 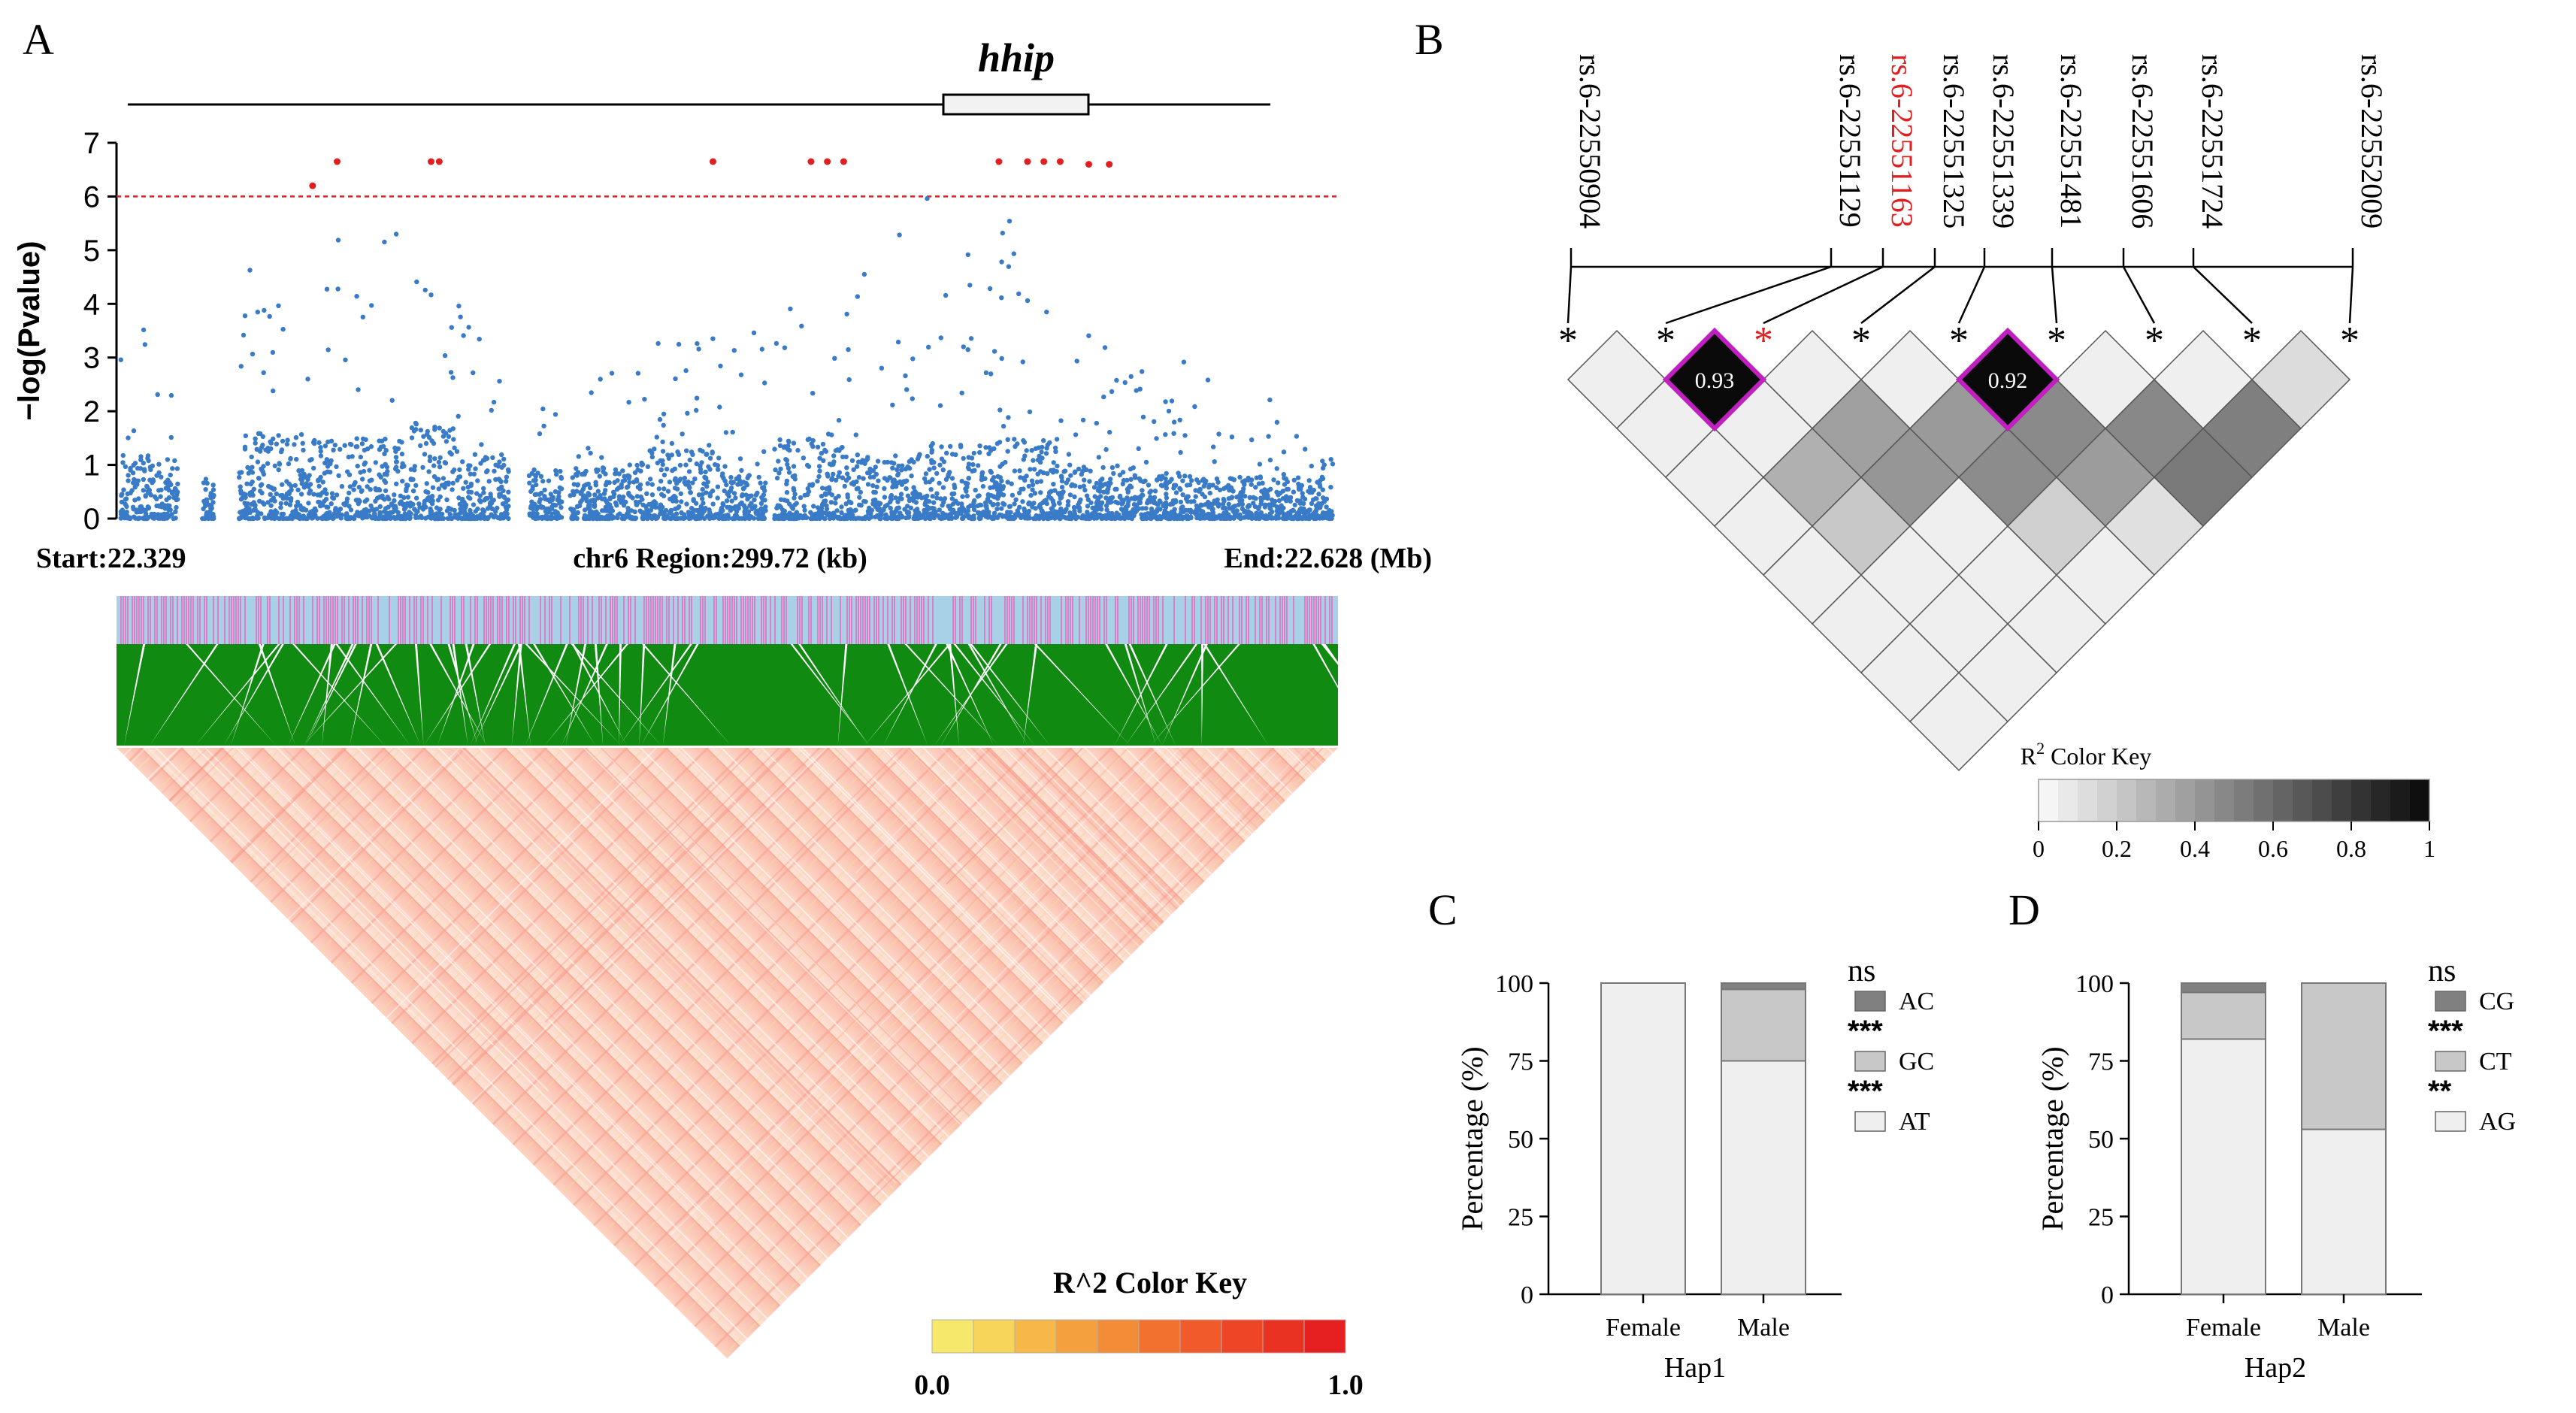 I want to click on snp-label-rs.6-22551724: rs.6-22551724, so click(x=2212, y=141).